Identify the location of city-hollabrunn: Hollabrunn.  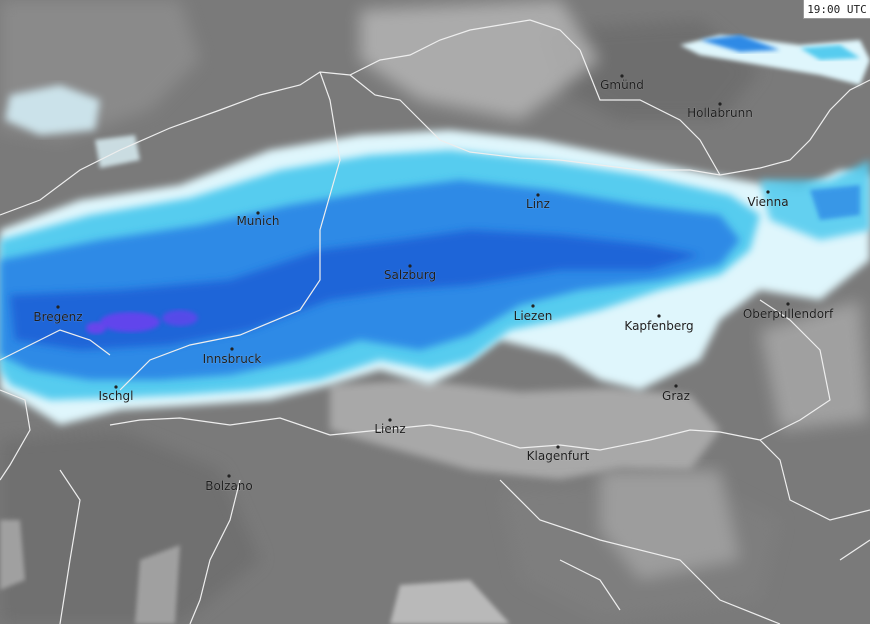
(720, 111).